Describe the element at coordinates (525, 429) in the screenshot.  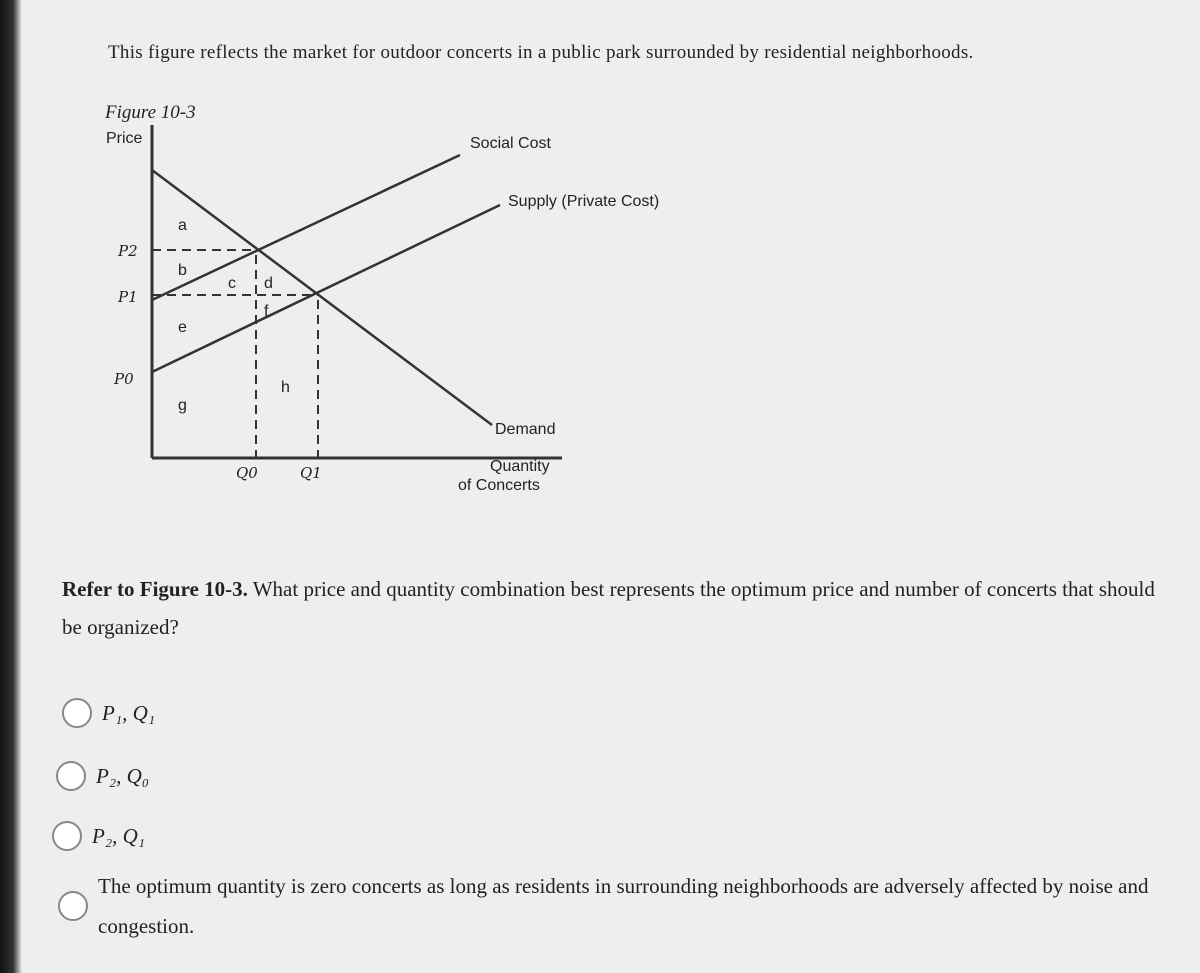
I see `demand-label: Demand` at that location.